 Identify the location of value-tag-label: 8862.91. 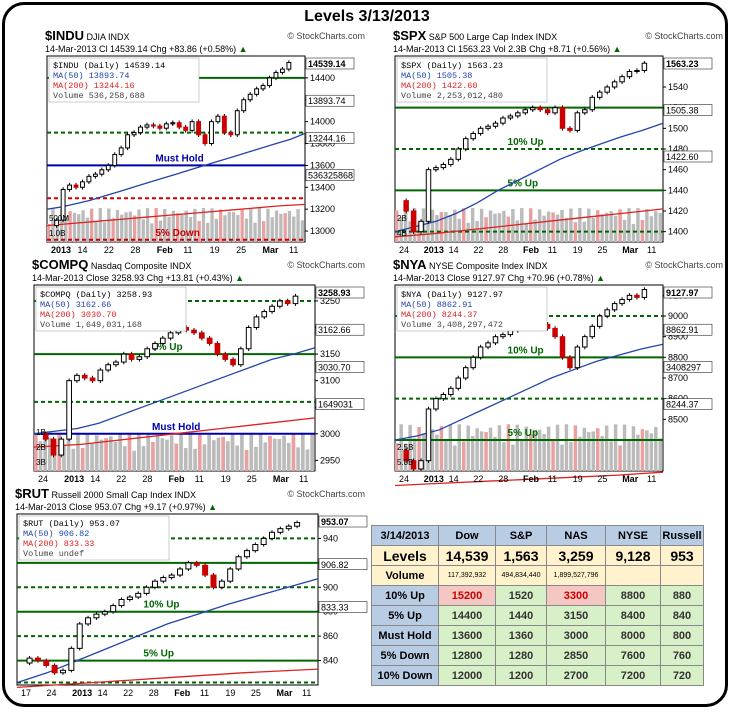
(682, 330).